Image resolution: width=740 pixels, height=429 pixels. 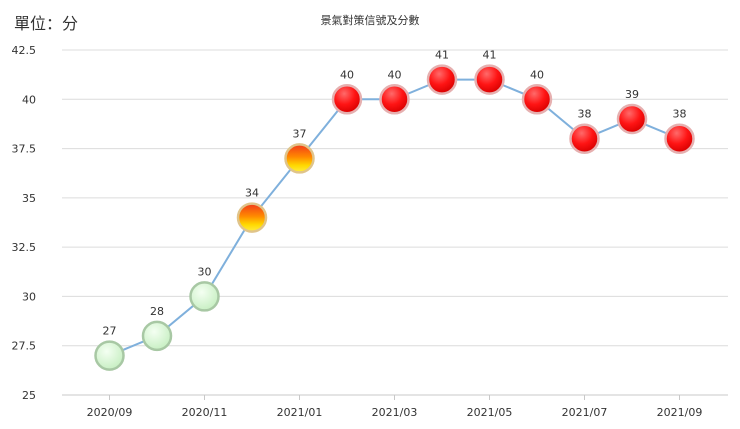 I want to click on x-tick-label: 2021/01, so click(x=300, y=412).